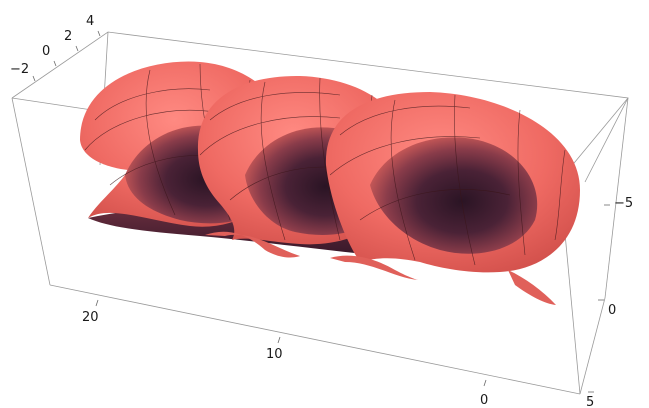 The image size is (649, 408). Describe the element at coordinates (19, 69) in the screenshot. I see `tick-label: −2` at that location.